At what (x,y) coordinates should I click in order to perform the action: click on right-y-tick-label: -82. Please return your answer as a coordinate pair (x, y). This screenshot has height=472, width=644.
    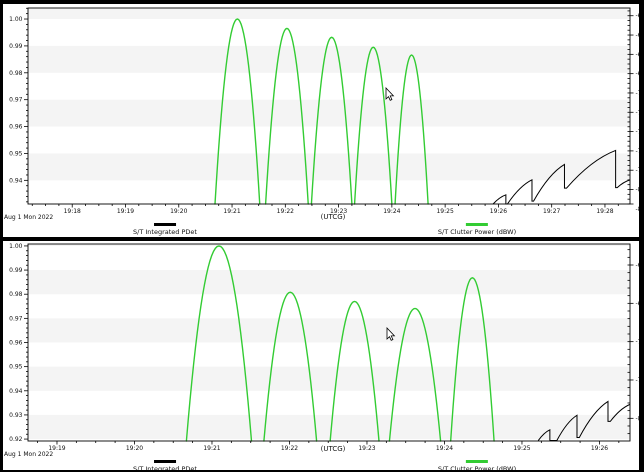
    Looking at the image, I should click on (638, 209).